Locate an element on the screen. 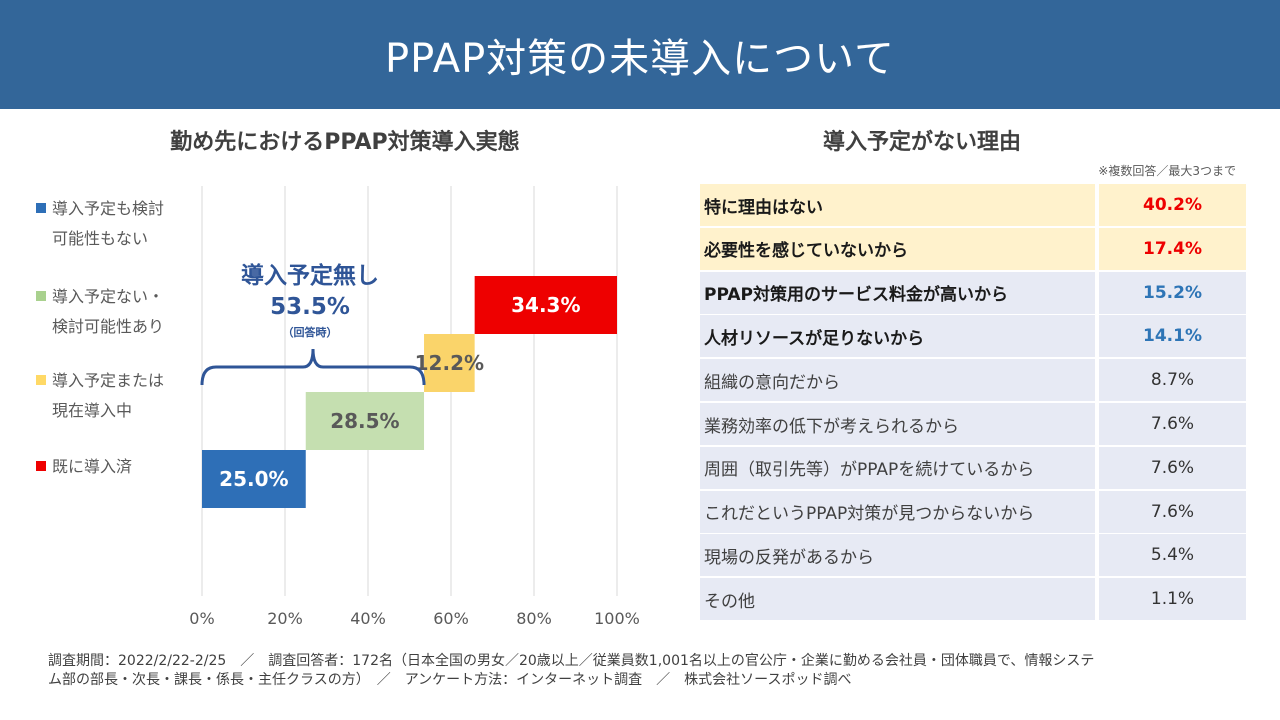 The width and height of the screenshot is (1280, 720). reason-row: これだというPPAP対策が見つからないから 7.6% is located at coordinates (973, 511).